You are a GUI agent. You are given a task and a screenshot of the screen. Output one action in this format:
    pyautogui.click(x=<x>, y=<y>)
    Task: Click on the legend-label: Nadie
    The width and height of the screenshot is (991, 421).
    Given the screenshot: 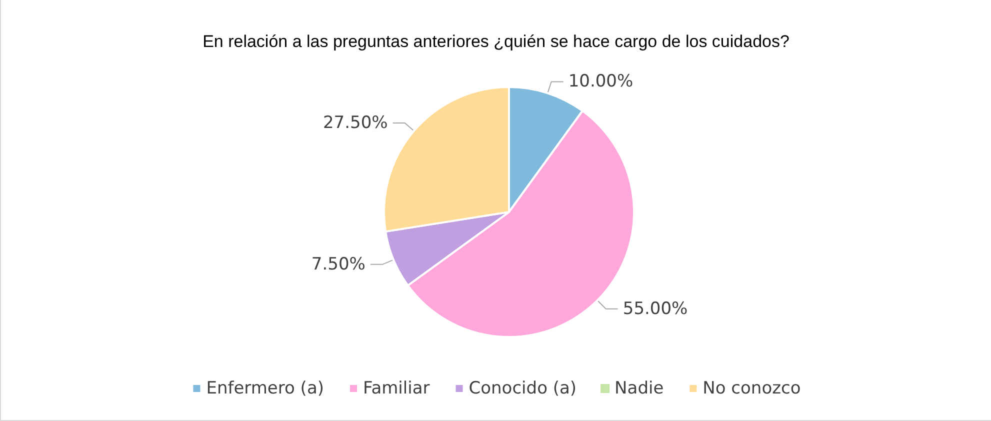 What is the action you would take?
    pyautogui.click(x=639, y=388)
    